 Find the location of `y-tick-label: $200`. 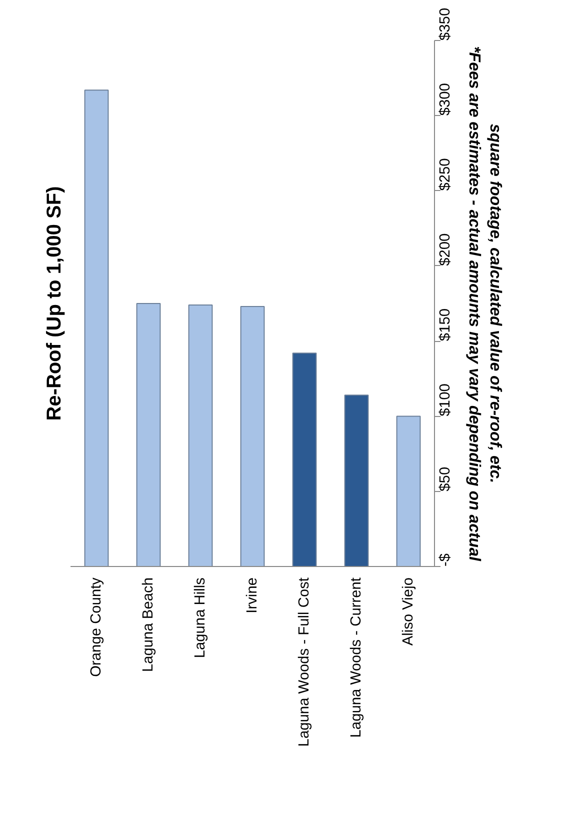

y-tick-label: $200 is located at coordinates (446, 249).